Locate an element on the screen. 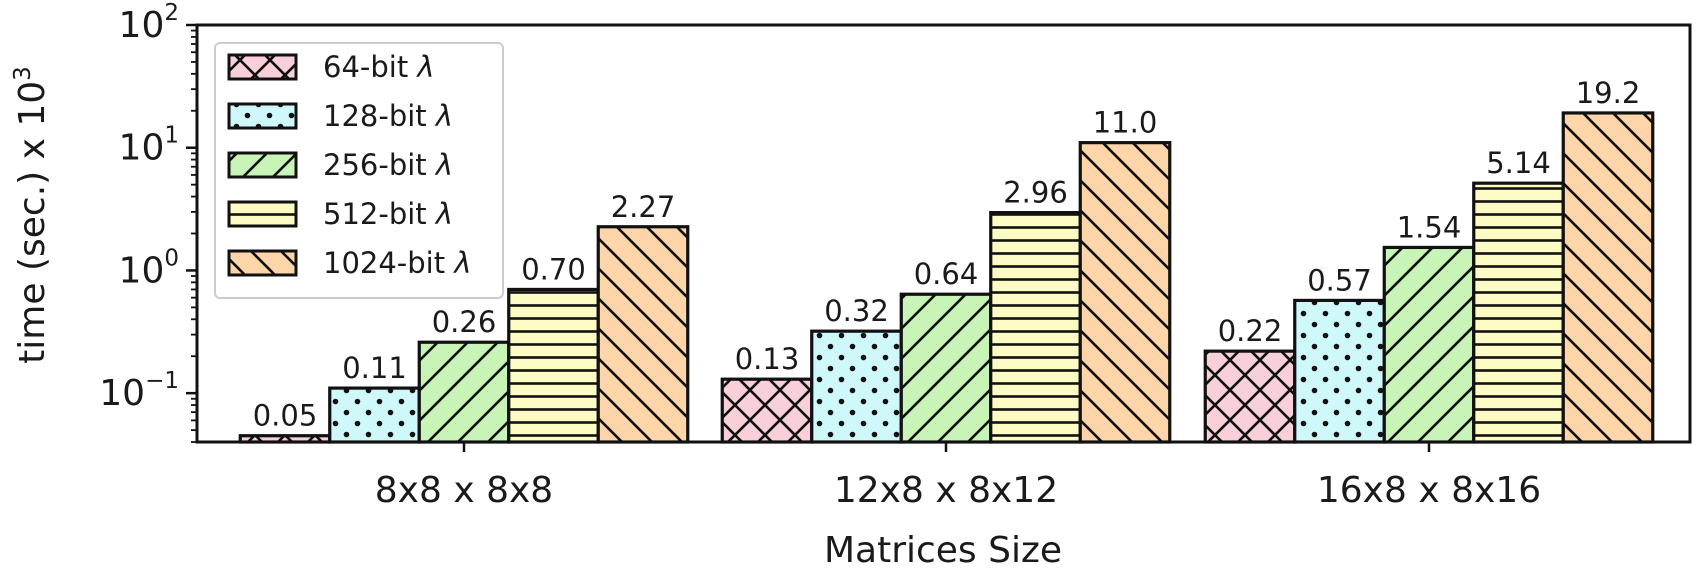 The image size is (1705, 581). bar-value-label: 0.13 is located at coordinates (767, 359).